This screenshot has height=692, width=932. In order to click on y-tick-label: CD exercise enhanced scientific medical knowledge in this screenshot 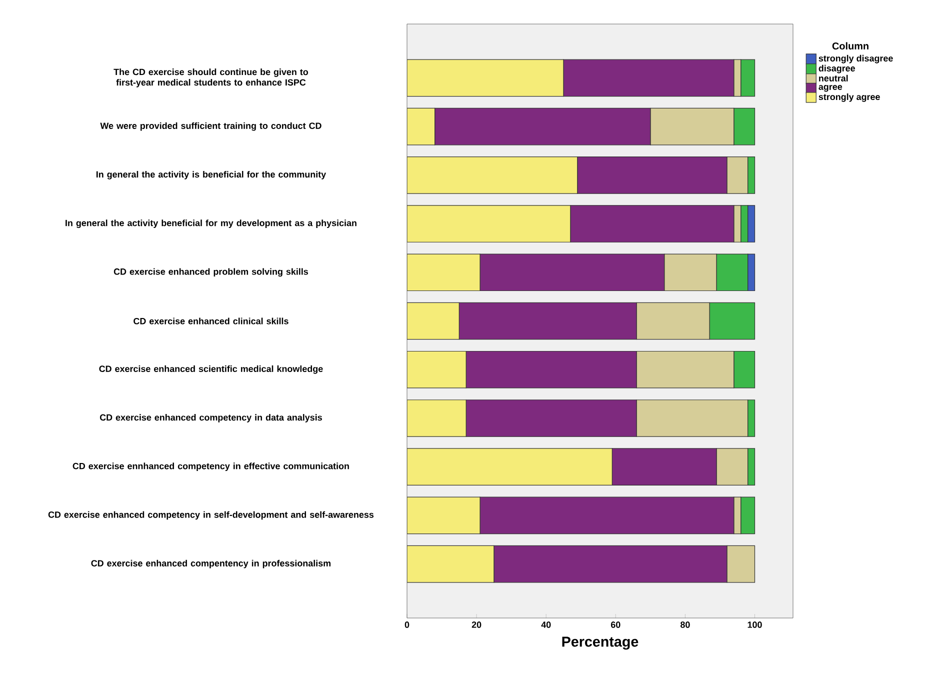, I will do `click(211, 369)`.